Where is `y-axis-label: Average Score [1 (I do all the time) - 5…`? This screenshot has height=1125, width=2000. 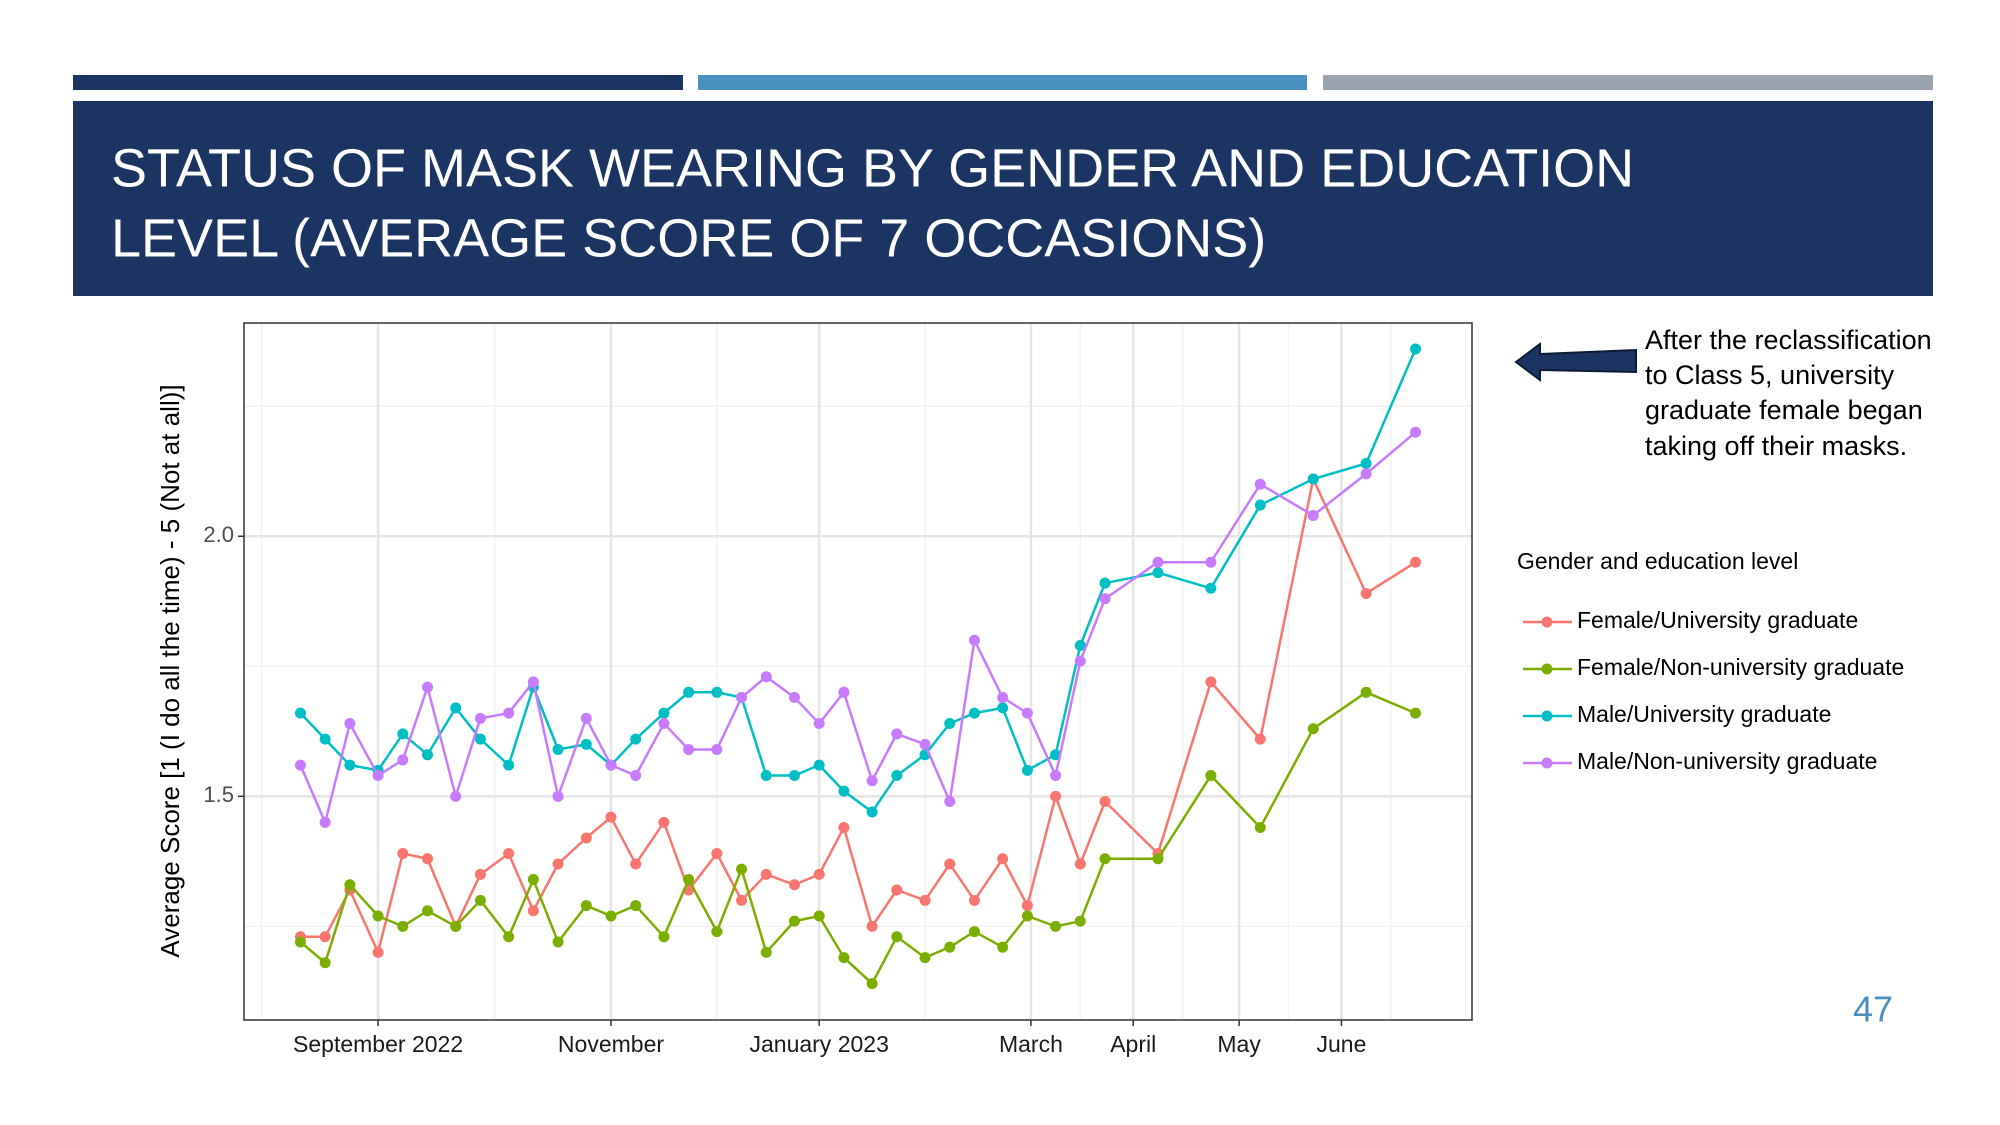
y-axis-label: Average Score [1 (I do all the time) - 5… is located at coordinates (170, 670).